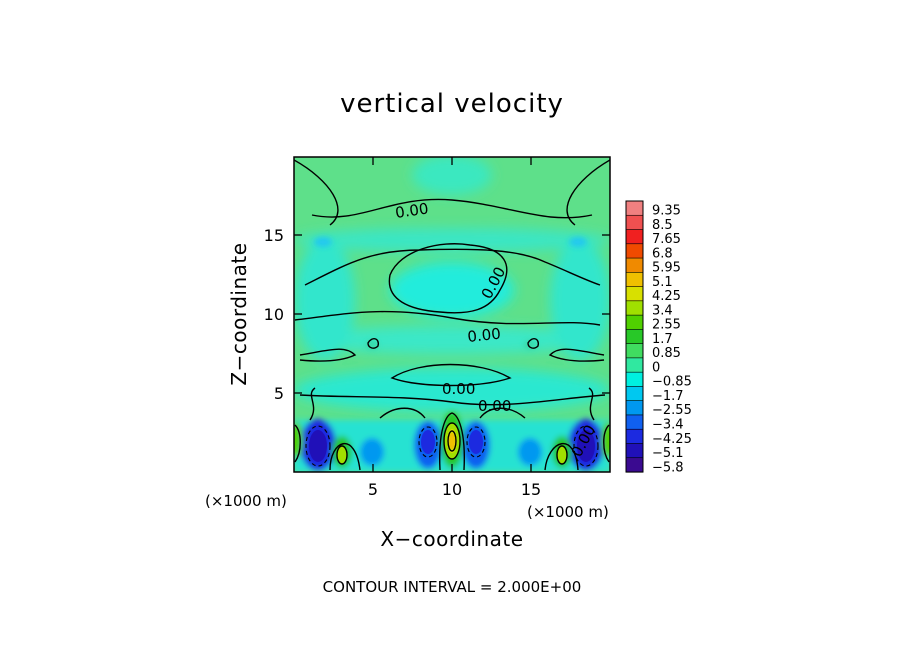 The height and width of the screenshot is (654, 904). I want to click on colorbar-level-label: 7.65, so click(666, 239).